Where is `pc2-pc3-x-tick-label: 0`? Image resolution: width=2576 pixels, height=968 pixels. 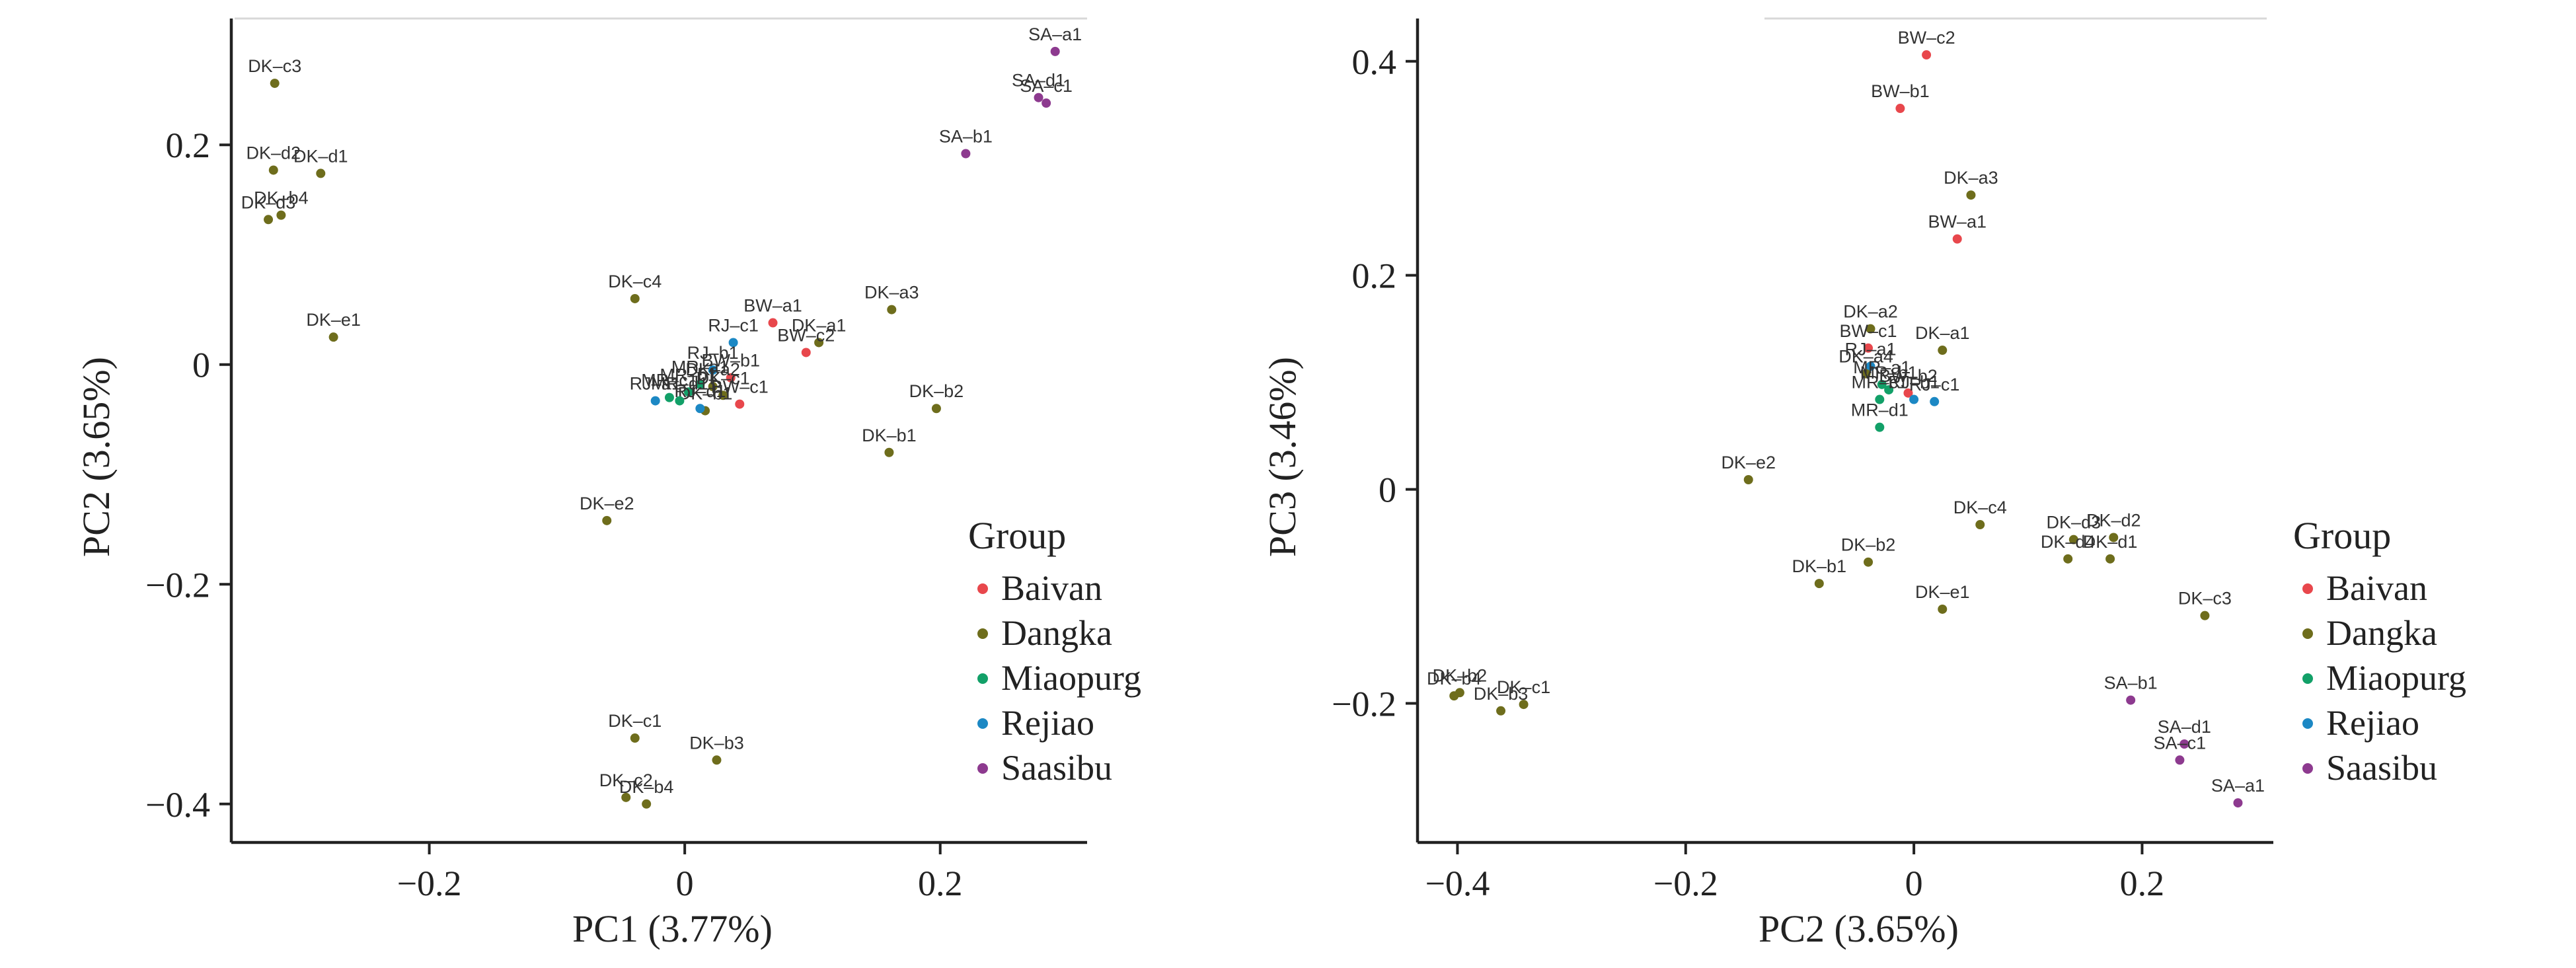 pc2-pc3-x-tick-label: 0 is located at coordinates (1914, 883).